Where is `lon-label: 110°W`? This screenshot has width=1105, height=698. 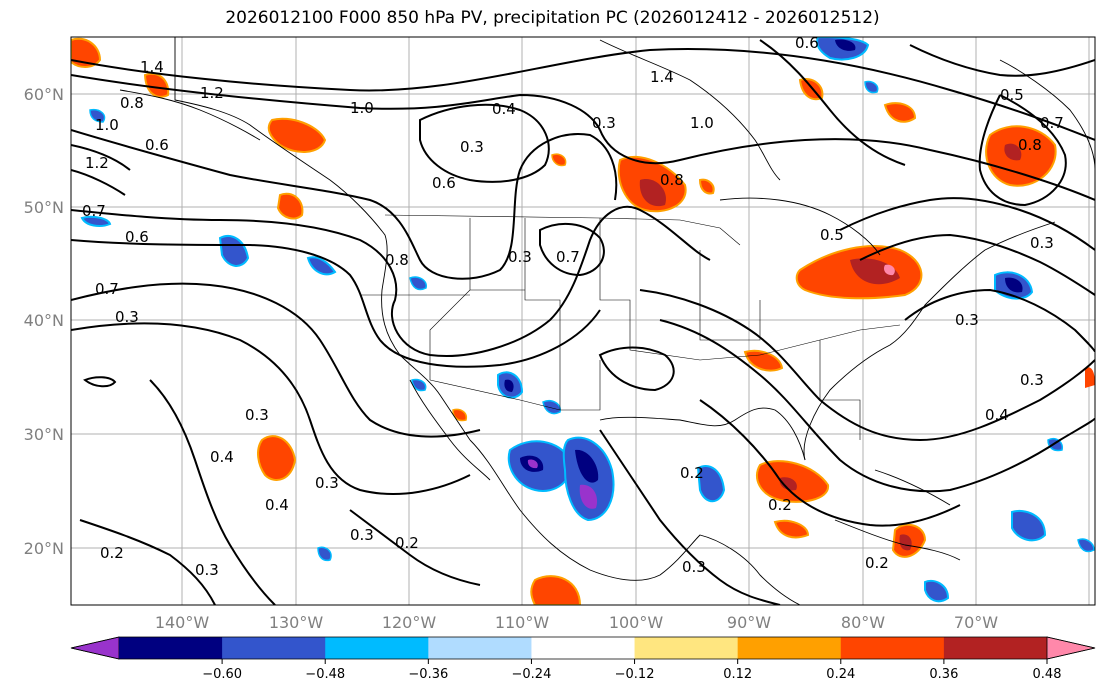
lon-label: 110°W is located at coordinates (522, 622).